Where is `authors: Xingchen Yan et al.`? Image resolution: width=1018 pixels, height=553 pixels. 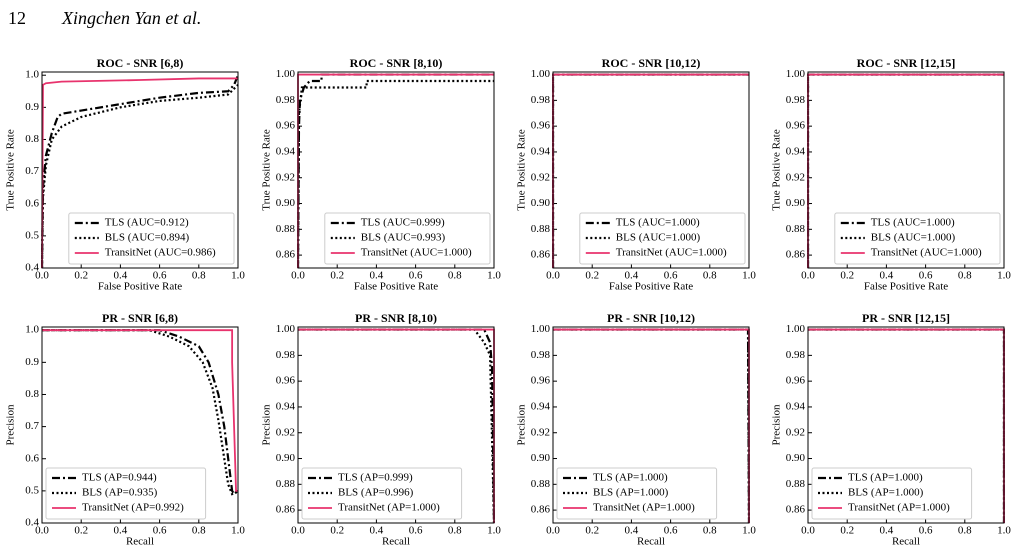 authors: Xingchen Yan et al. is located at coordinates (131, 18).